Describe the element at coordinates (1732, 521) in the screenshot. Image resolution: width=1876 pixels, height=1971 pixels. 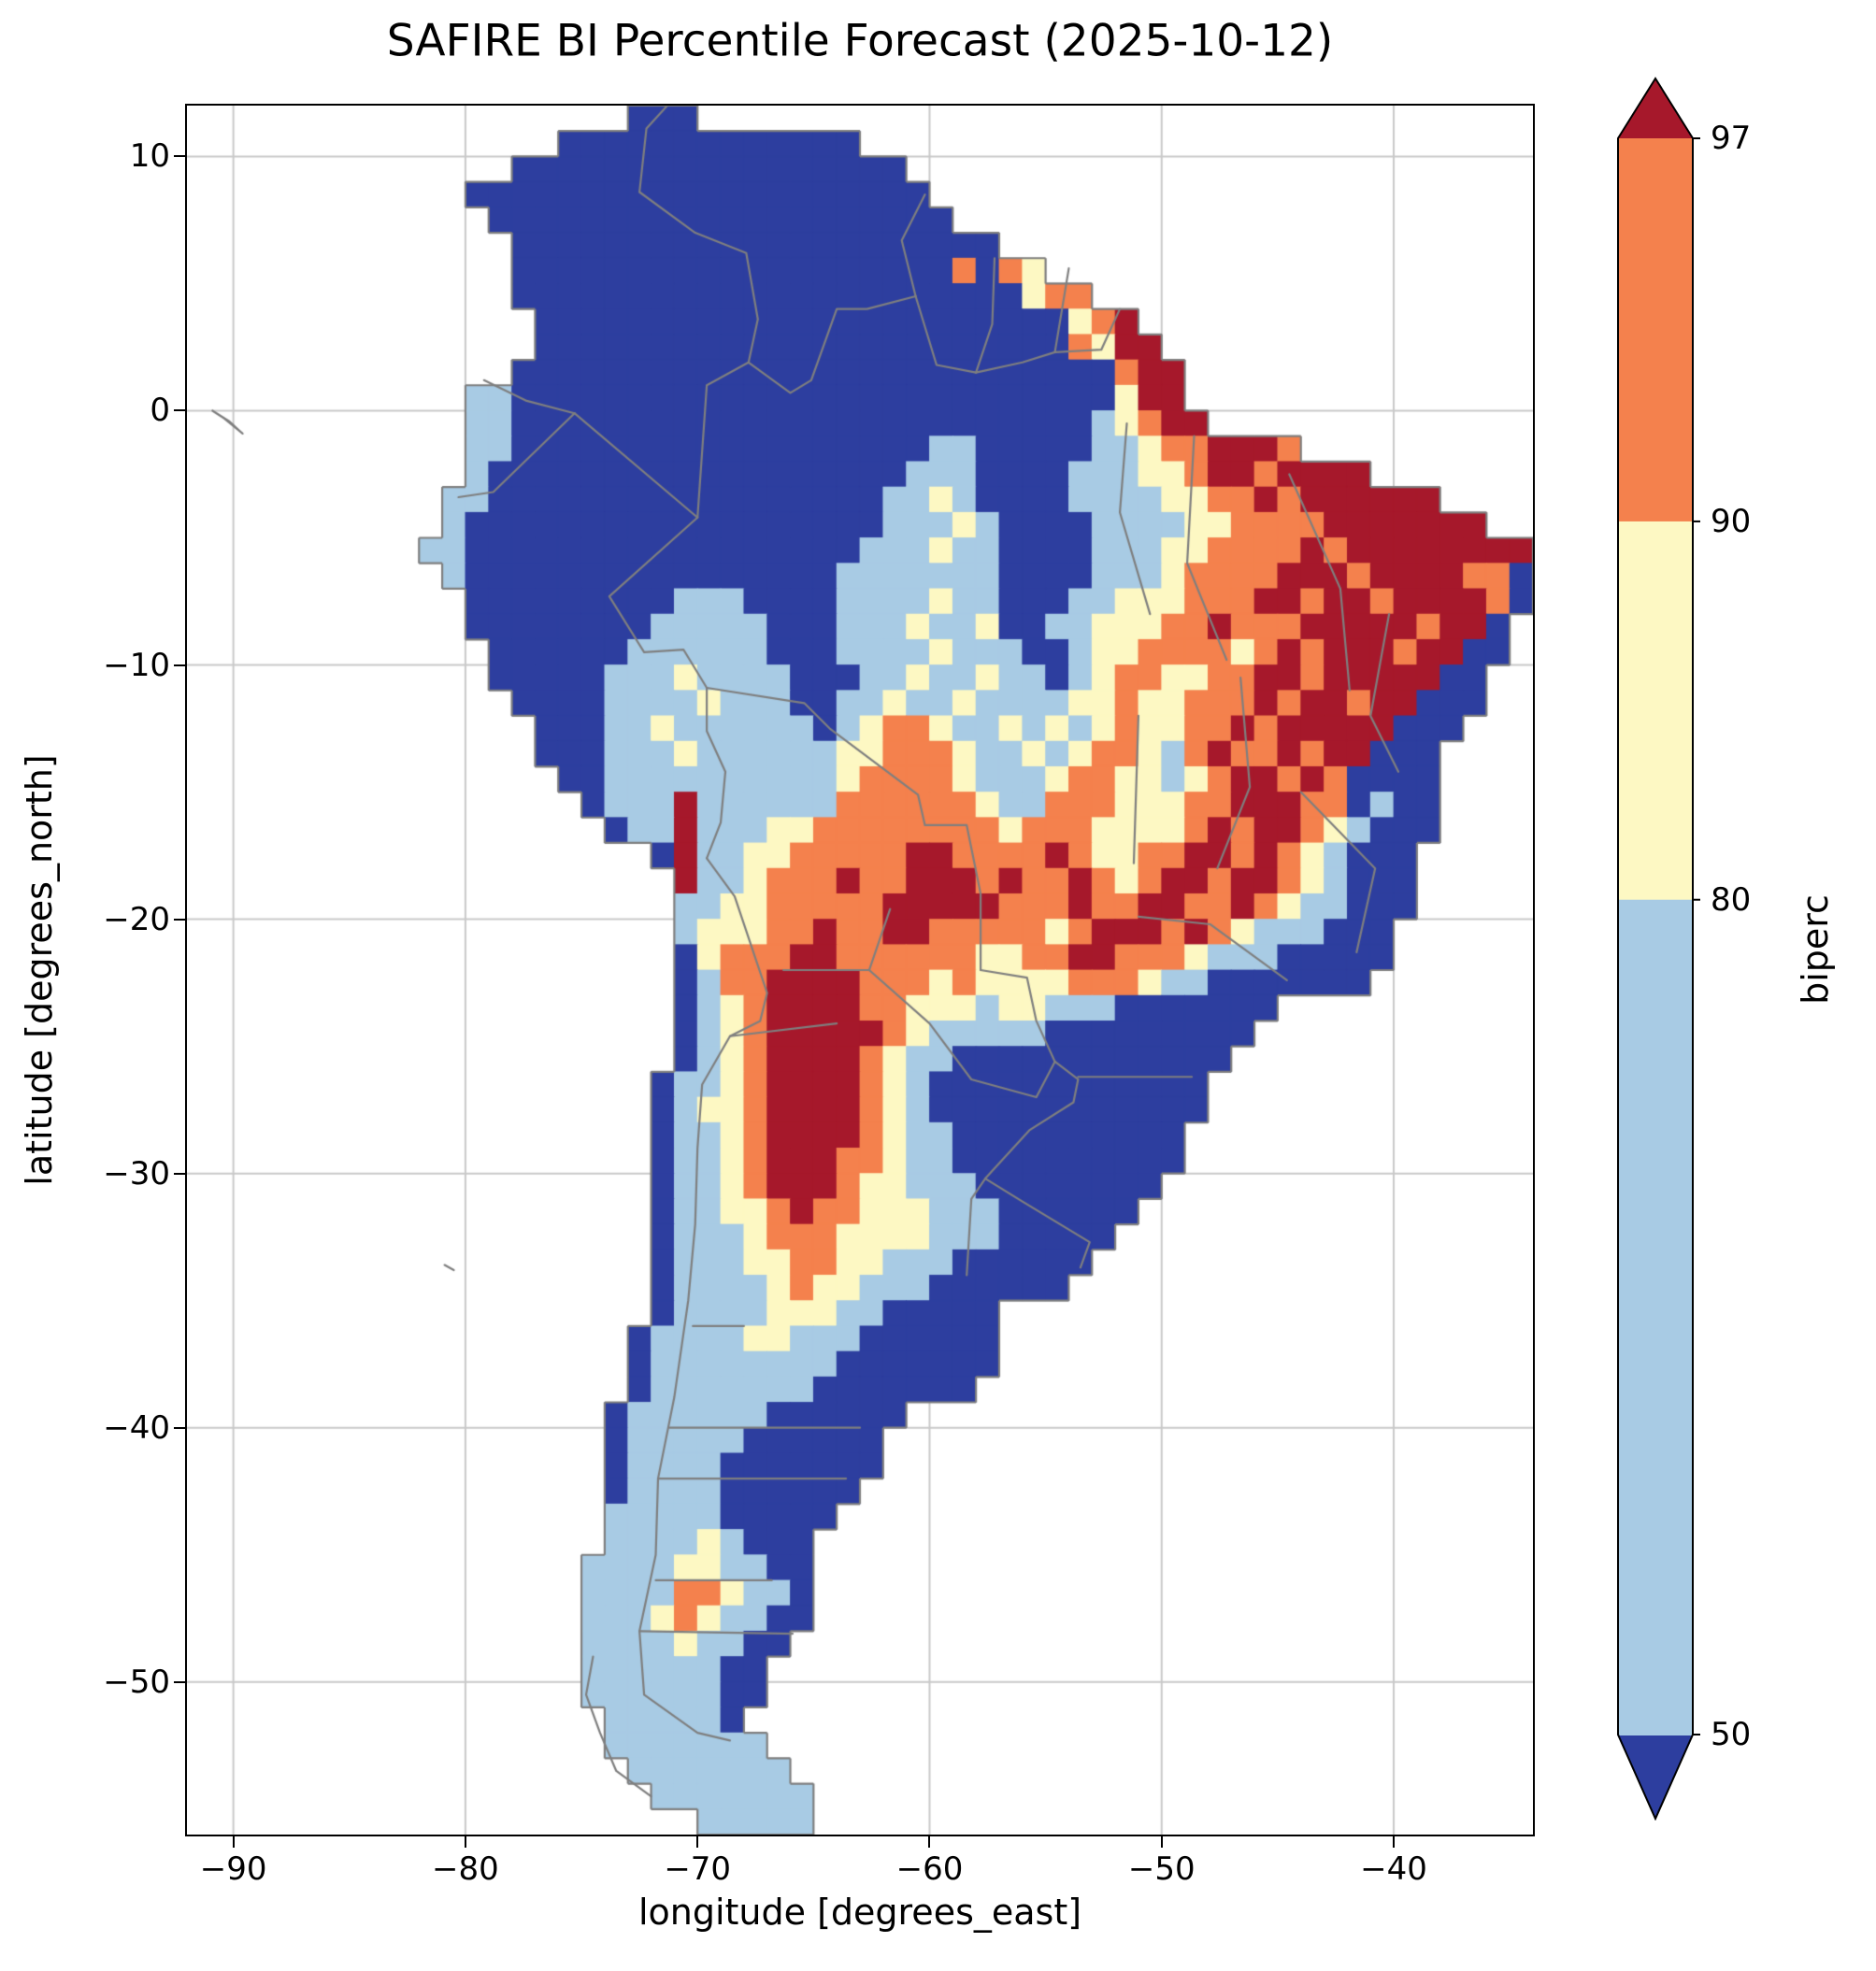
I see `colorbar-tick-label: 90` at that location.